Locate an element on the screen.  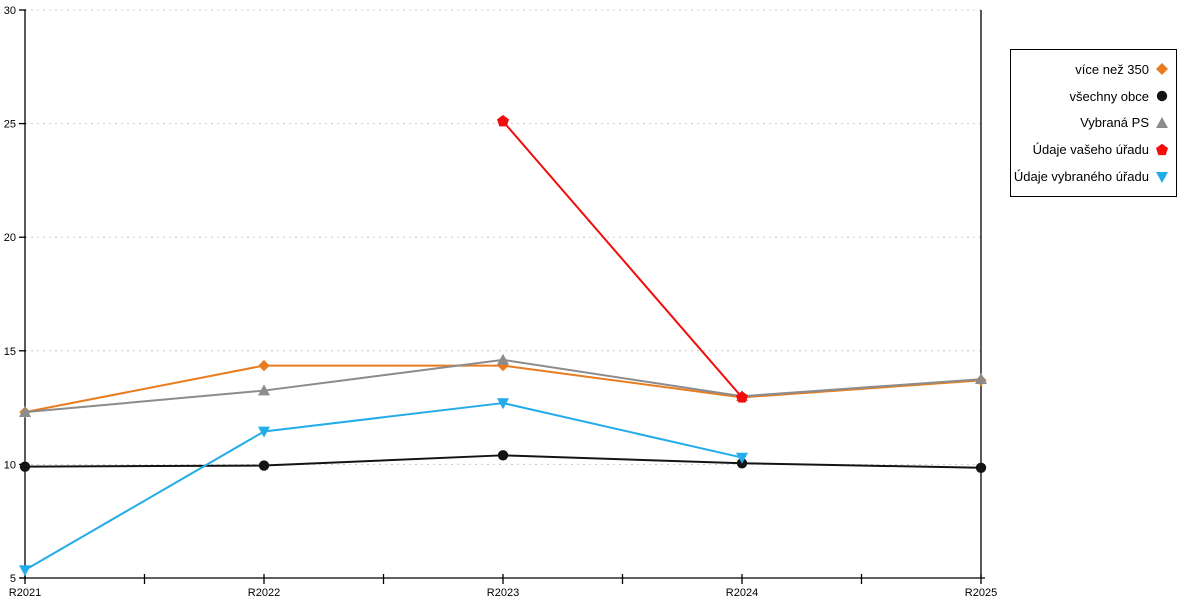
legend-item: Údaje vybraného úřadu is located at coordinates (1093, 176).